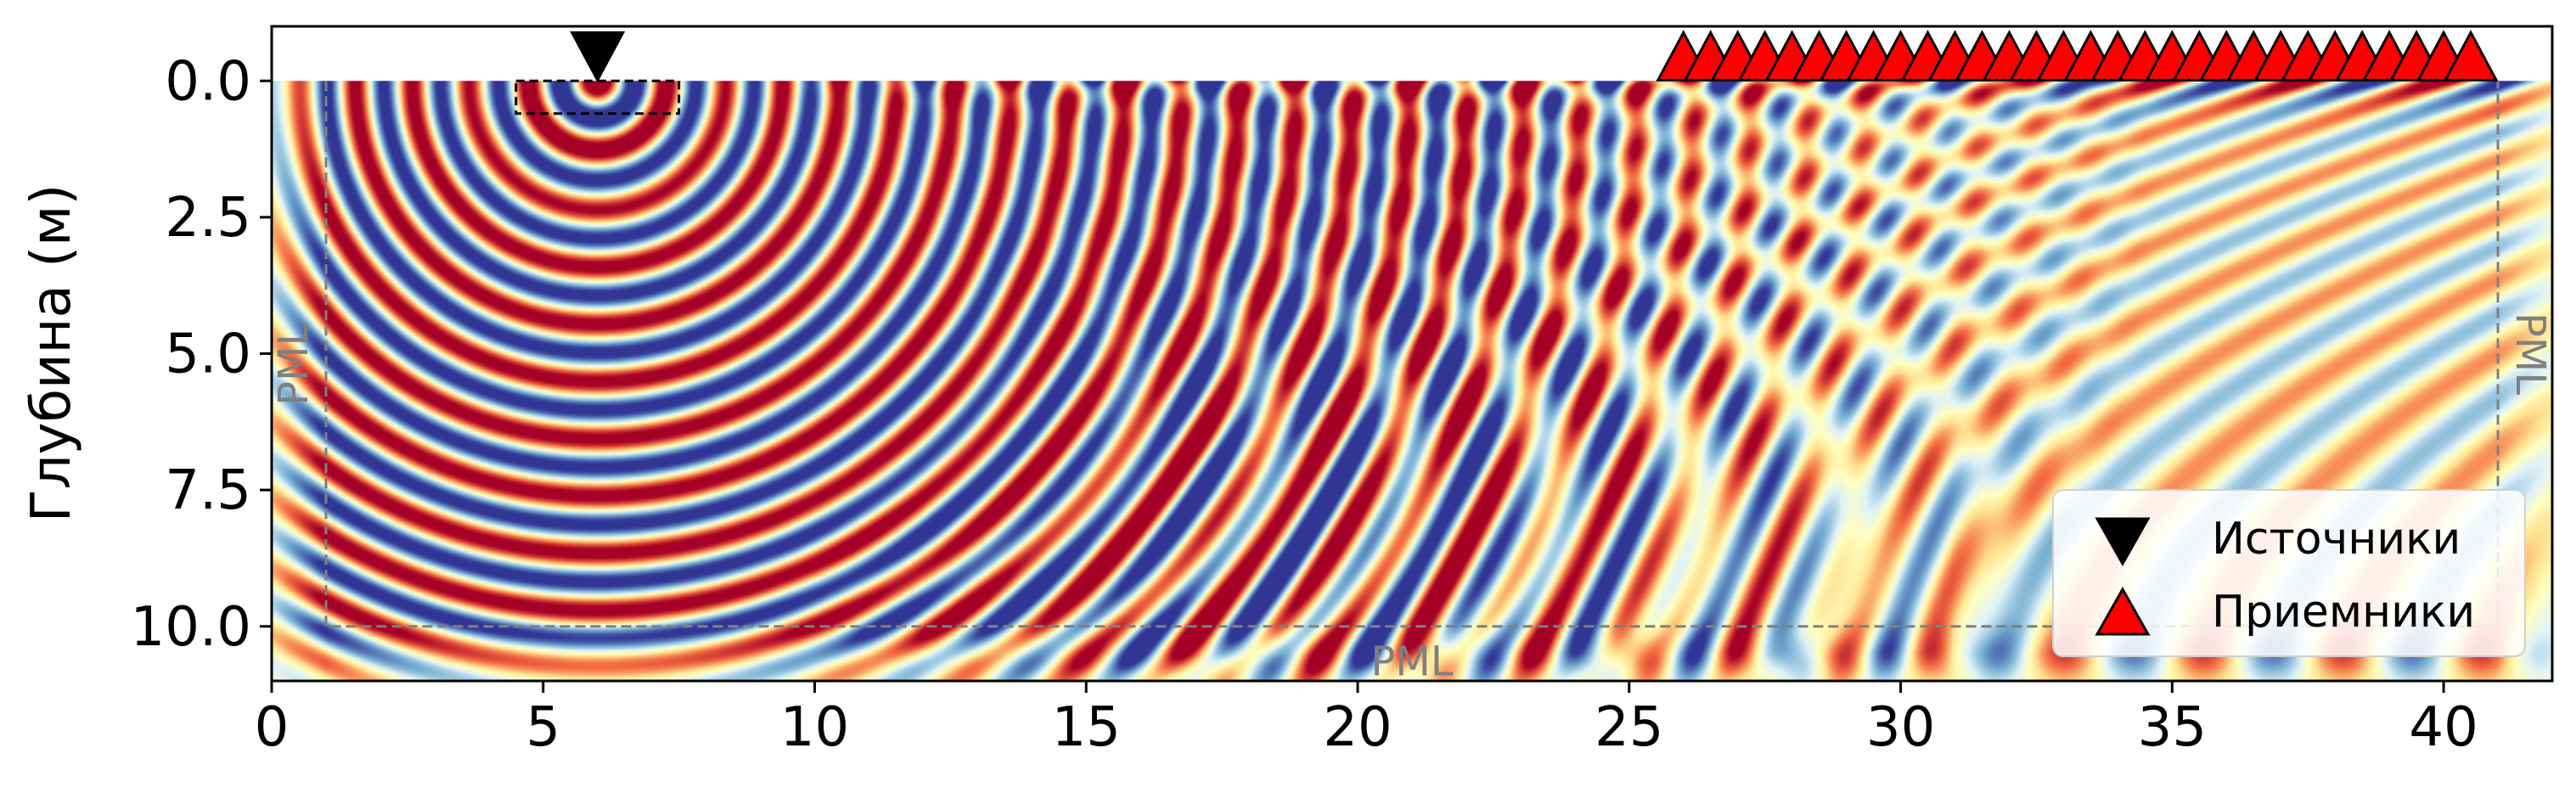 The image size is (2576, 793). I want to click on source-marker, so click(598, 57).